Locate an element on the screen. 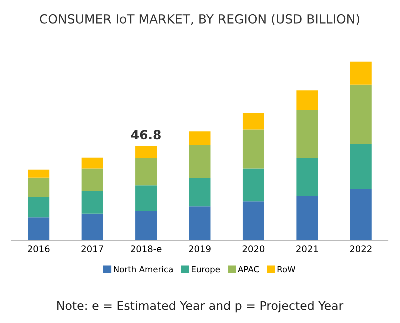 The height and width of the screenshot is (323, 400). x-tick-label: 2019 is located at coordinates (200, 249).